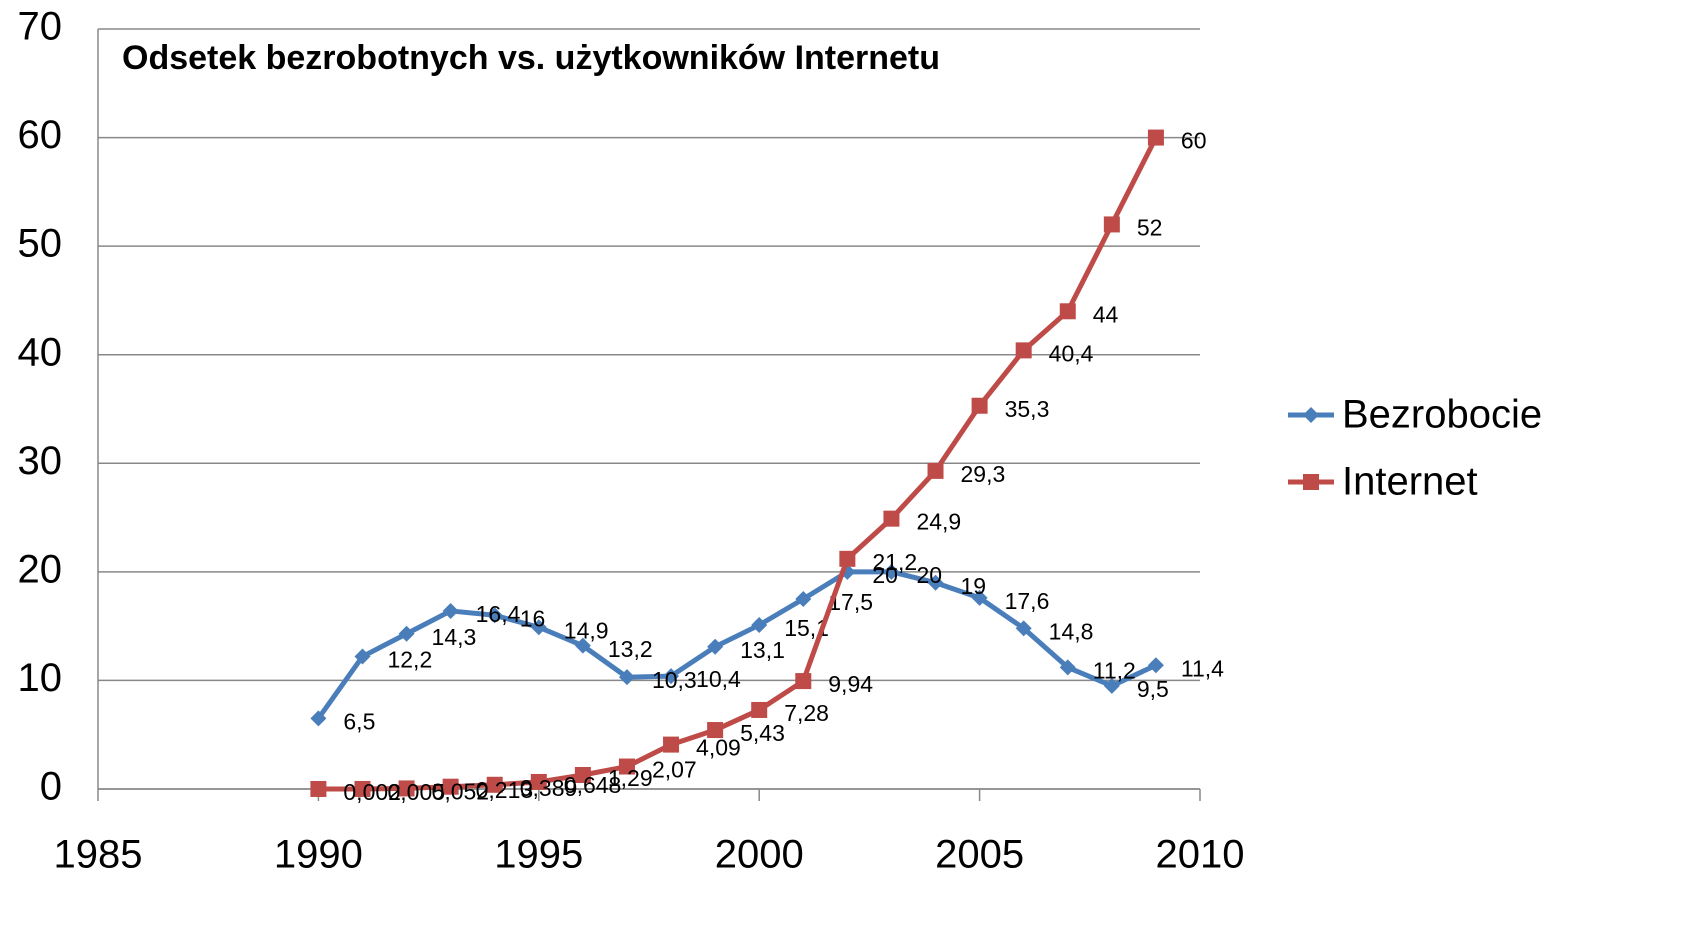  What do you see at coordinates (979, 855) in the screenshot?
I see `x-tick-label: 2005` at bounding box center [979, 855].